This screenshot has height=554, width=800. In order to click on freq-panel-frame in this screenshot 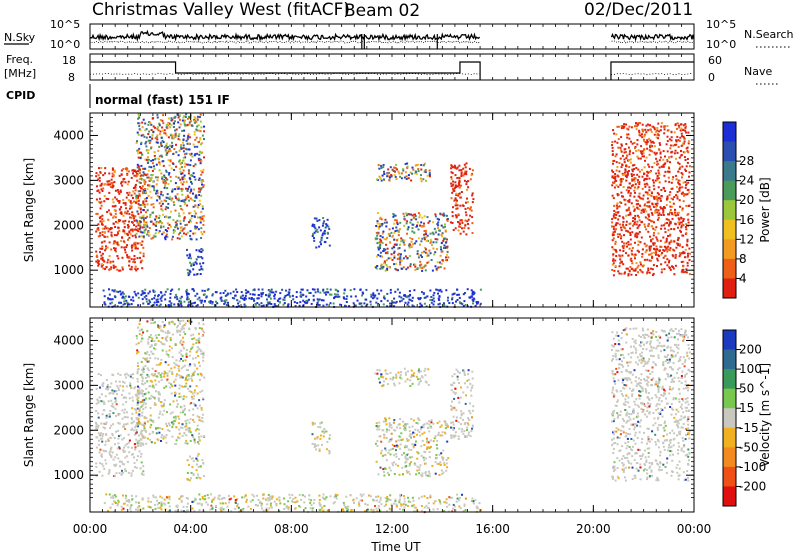, I will do `click(392, 67)`.